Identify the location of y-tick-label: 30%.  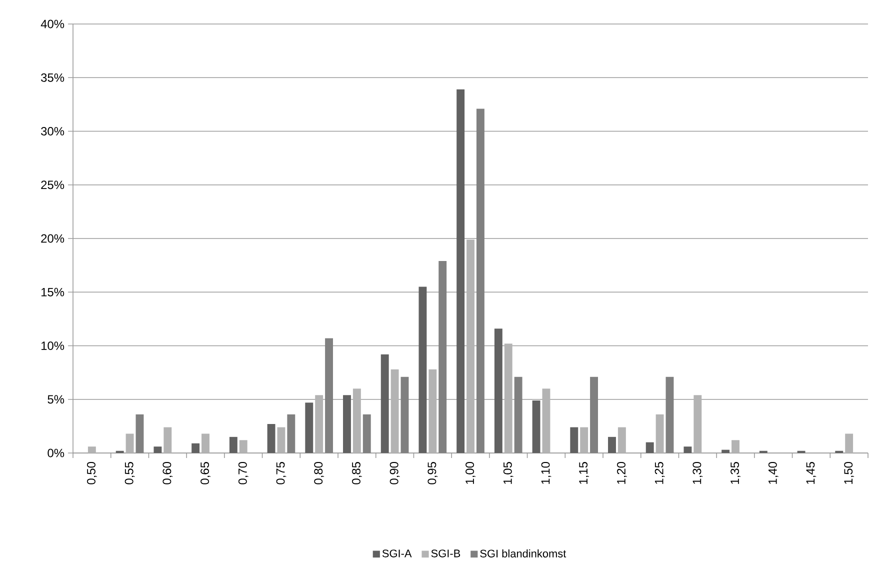
(52, 131).